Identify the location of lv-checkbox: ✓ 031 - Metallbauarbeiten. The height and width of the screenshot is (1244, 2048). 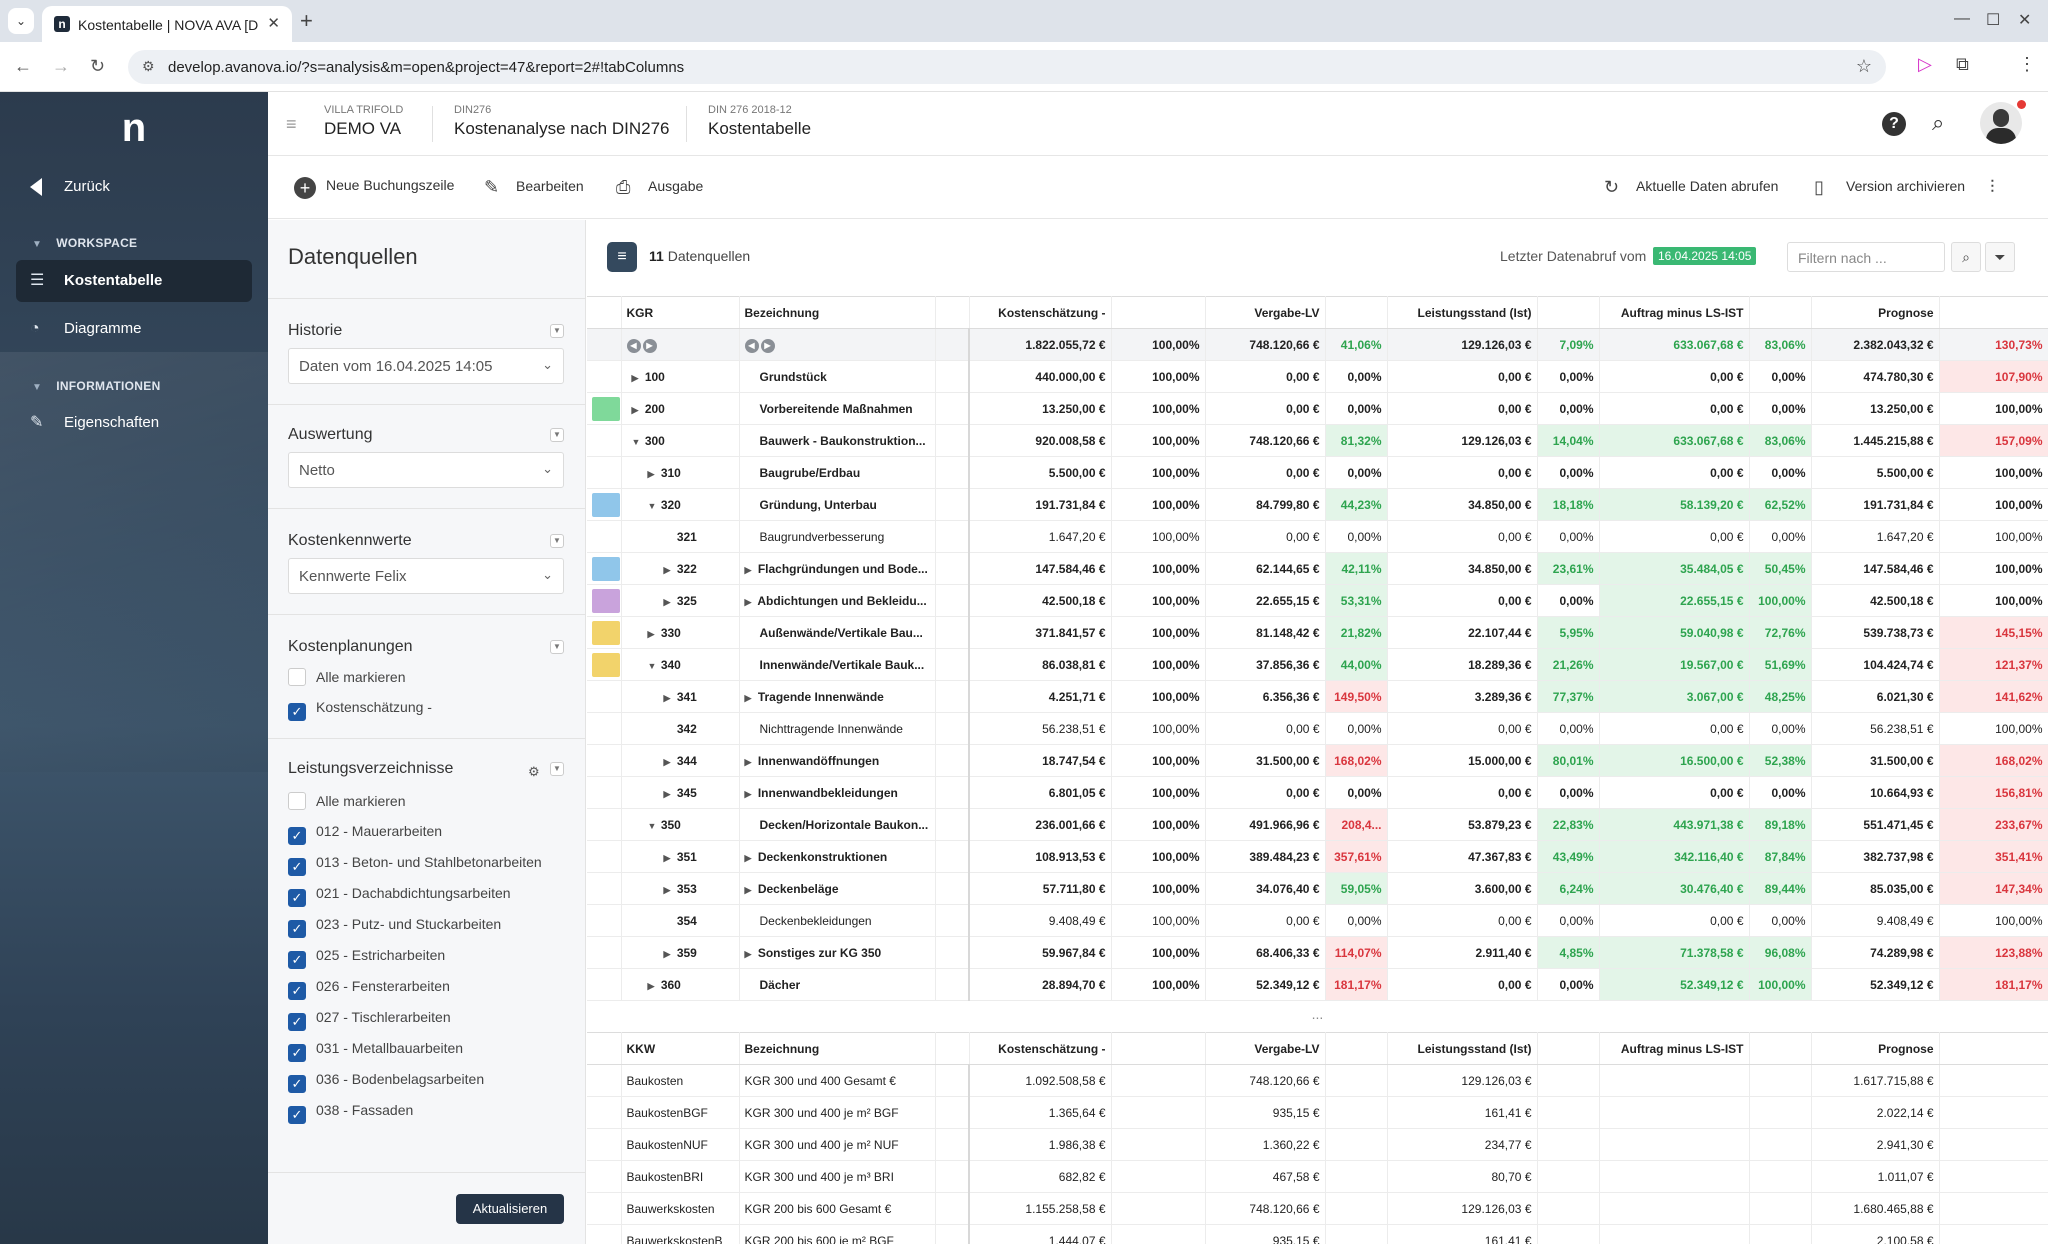
(375, 1051).